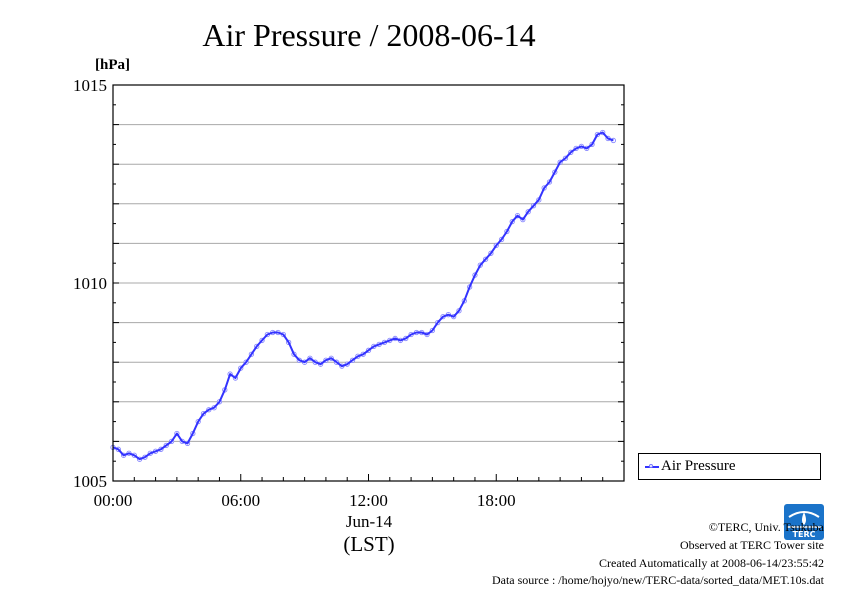  What do you see at coordinates (751, 545) in the screenshot?
I see `credit-observation-site: Observed at TERC Tower site` at bounding box center [751, 545].